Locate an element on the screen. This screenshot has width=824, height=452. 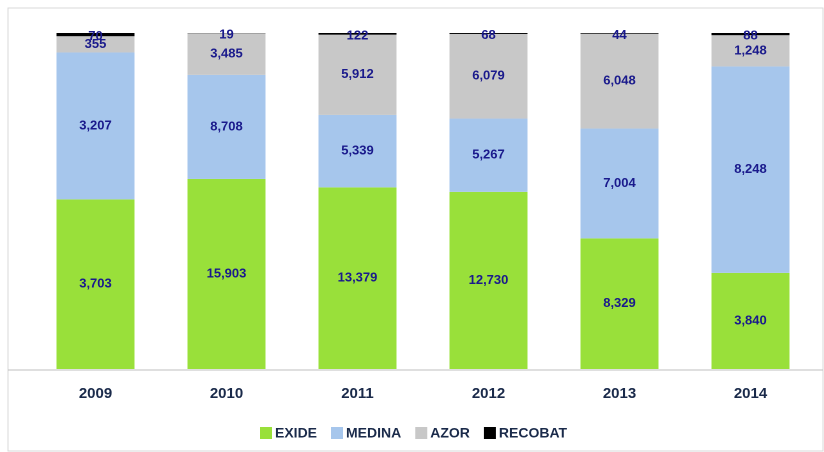
data-label: 5,267 is located at coordinates (488, 154).